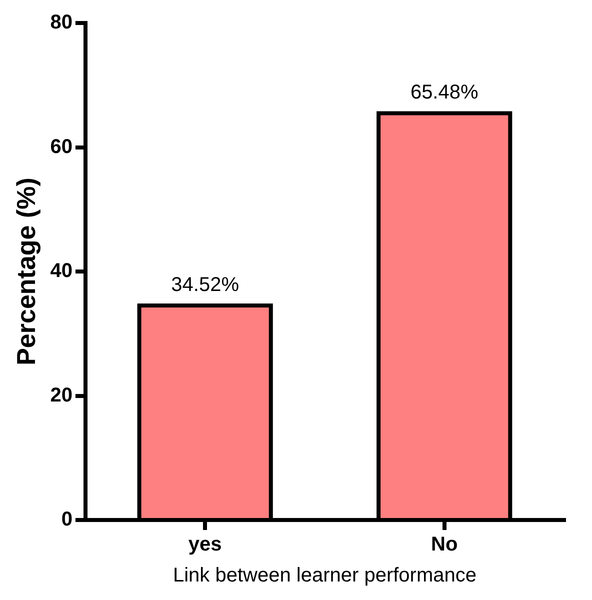 The image size is (592, 600). I want to click on y-tick-label: 80, so click(61, 23).